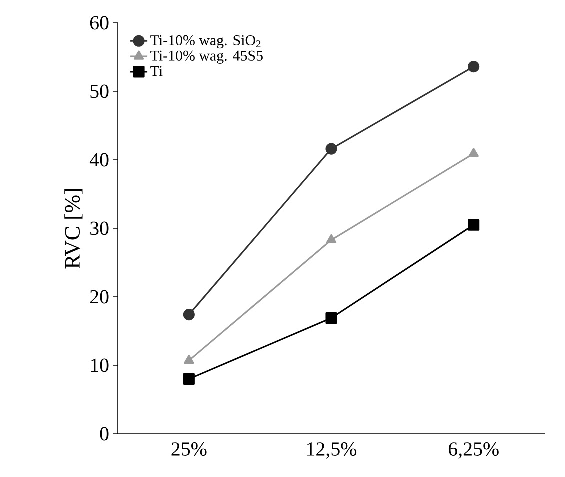  Describe the element at coordinates (189, 449) in the screenshot. I see `x-tick-label: 25%` at that location.